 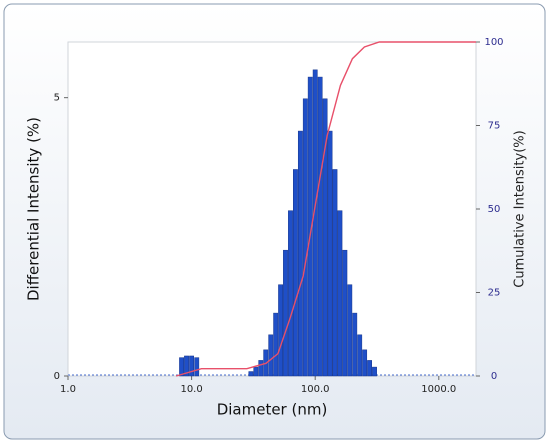 I want to click on y2-tick-label: 0, so click(x=494, y=376).